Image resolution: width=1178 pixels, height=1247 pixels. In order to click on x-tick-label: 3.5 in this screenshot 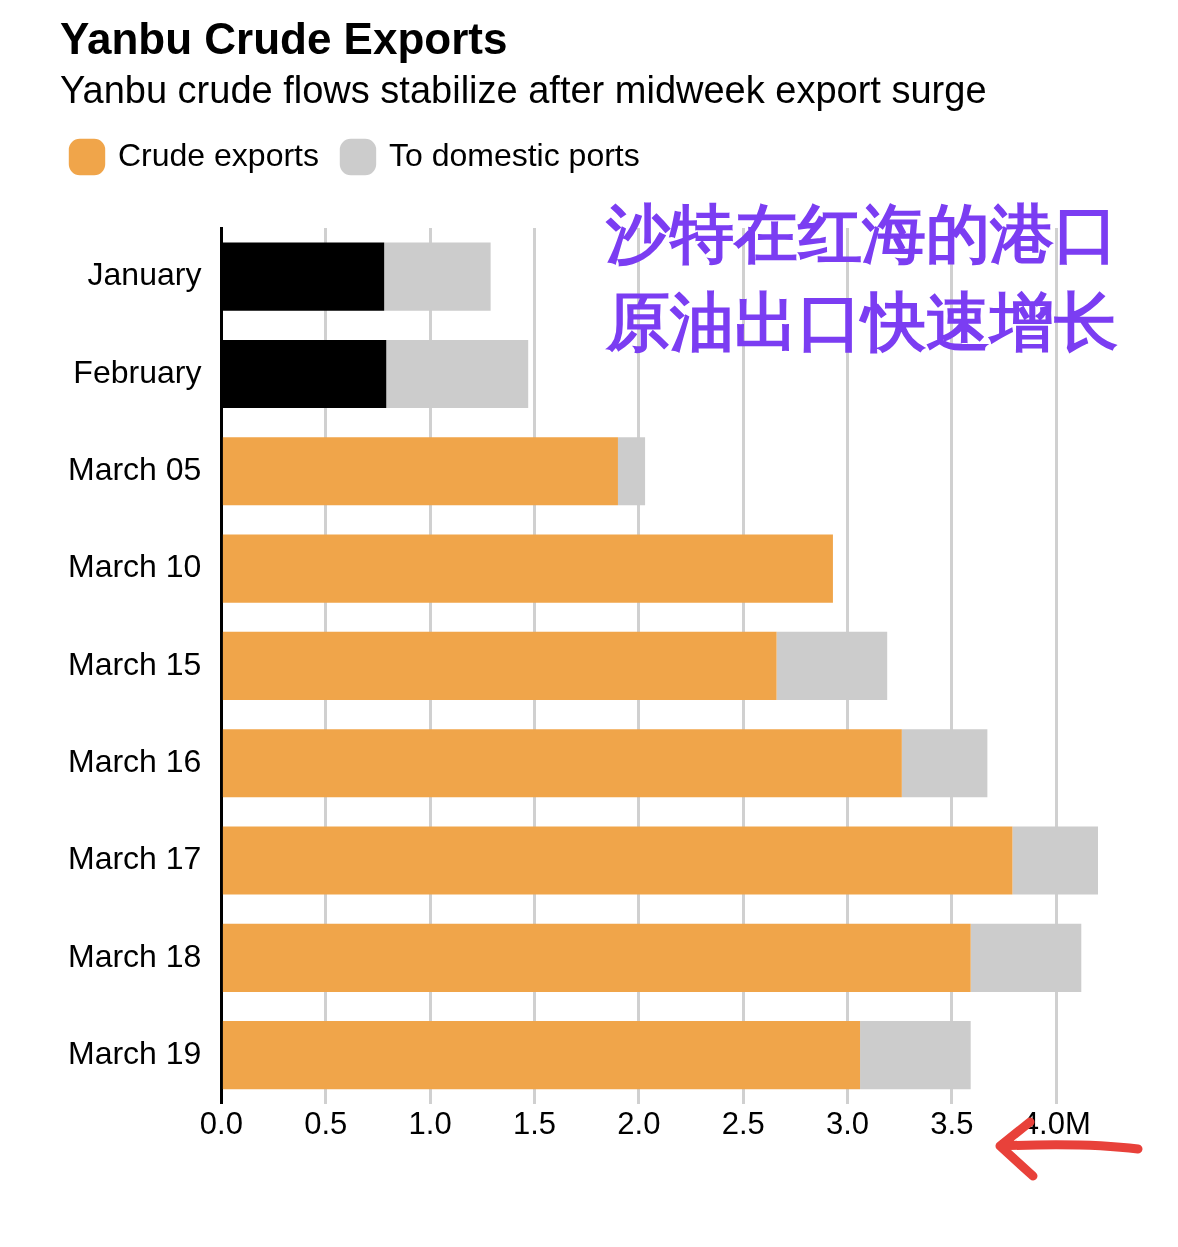, I will do `click(952, 1124)`.